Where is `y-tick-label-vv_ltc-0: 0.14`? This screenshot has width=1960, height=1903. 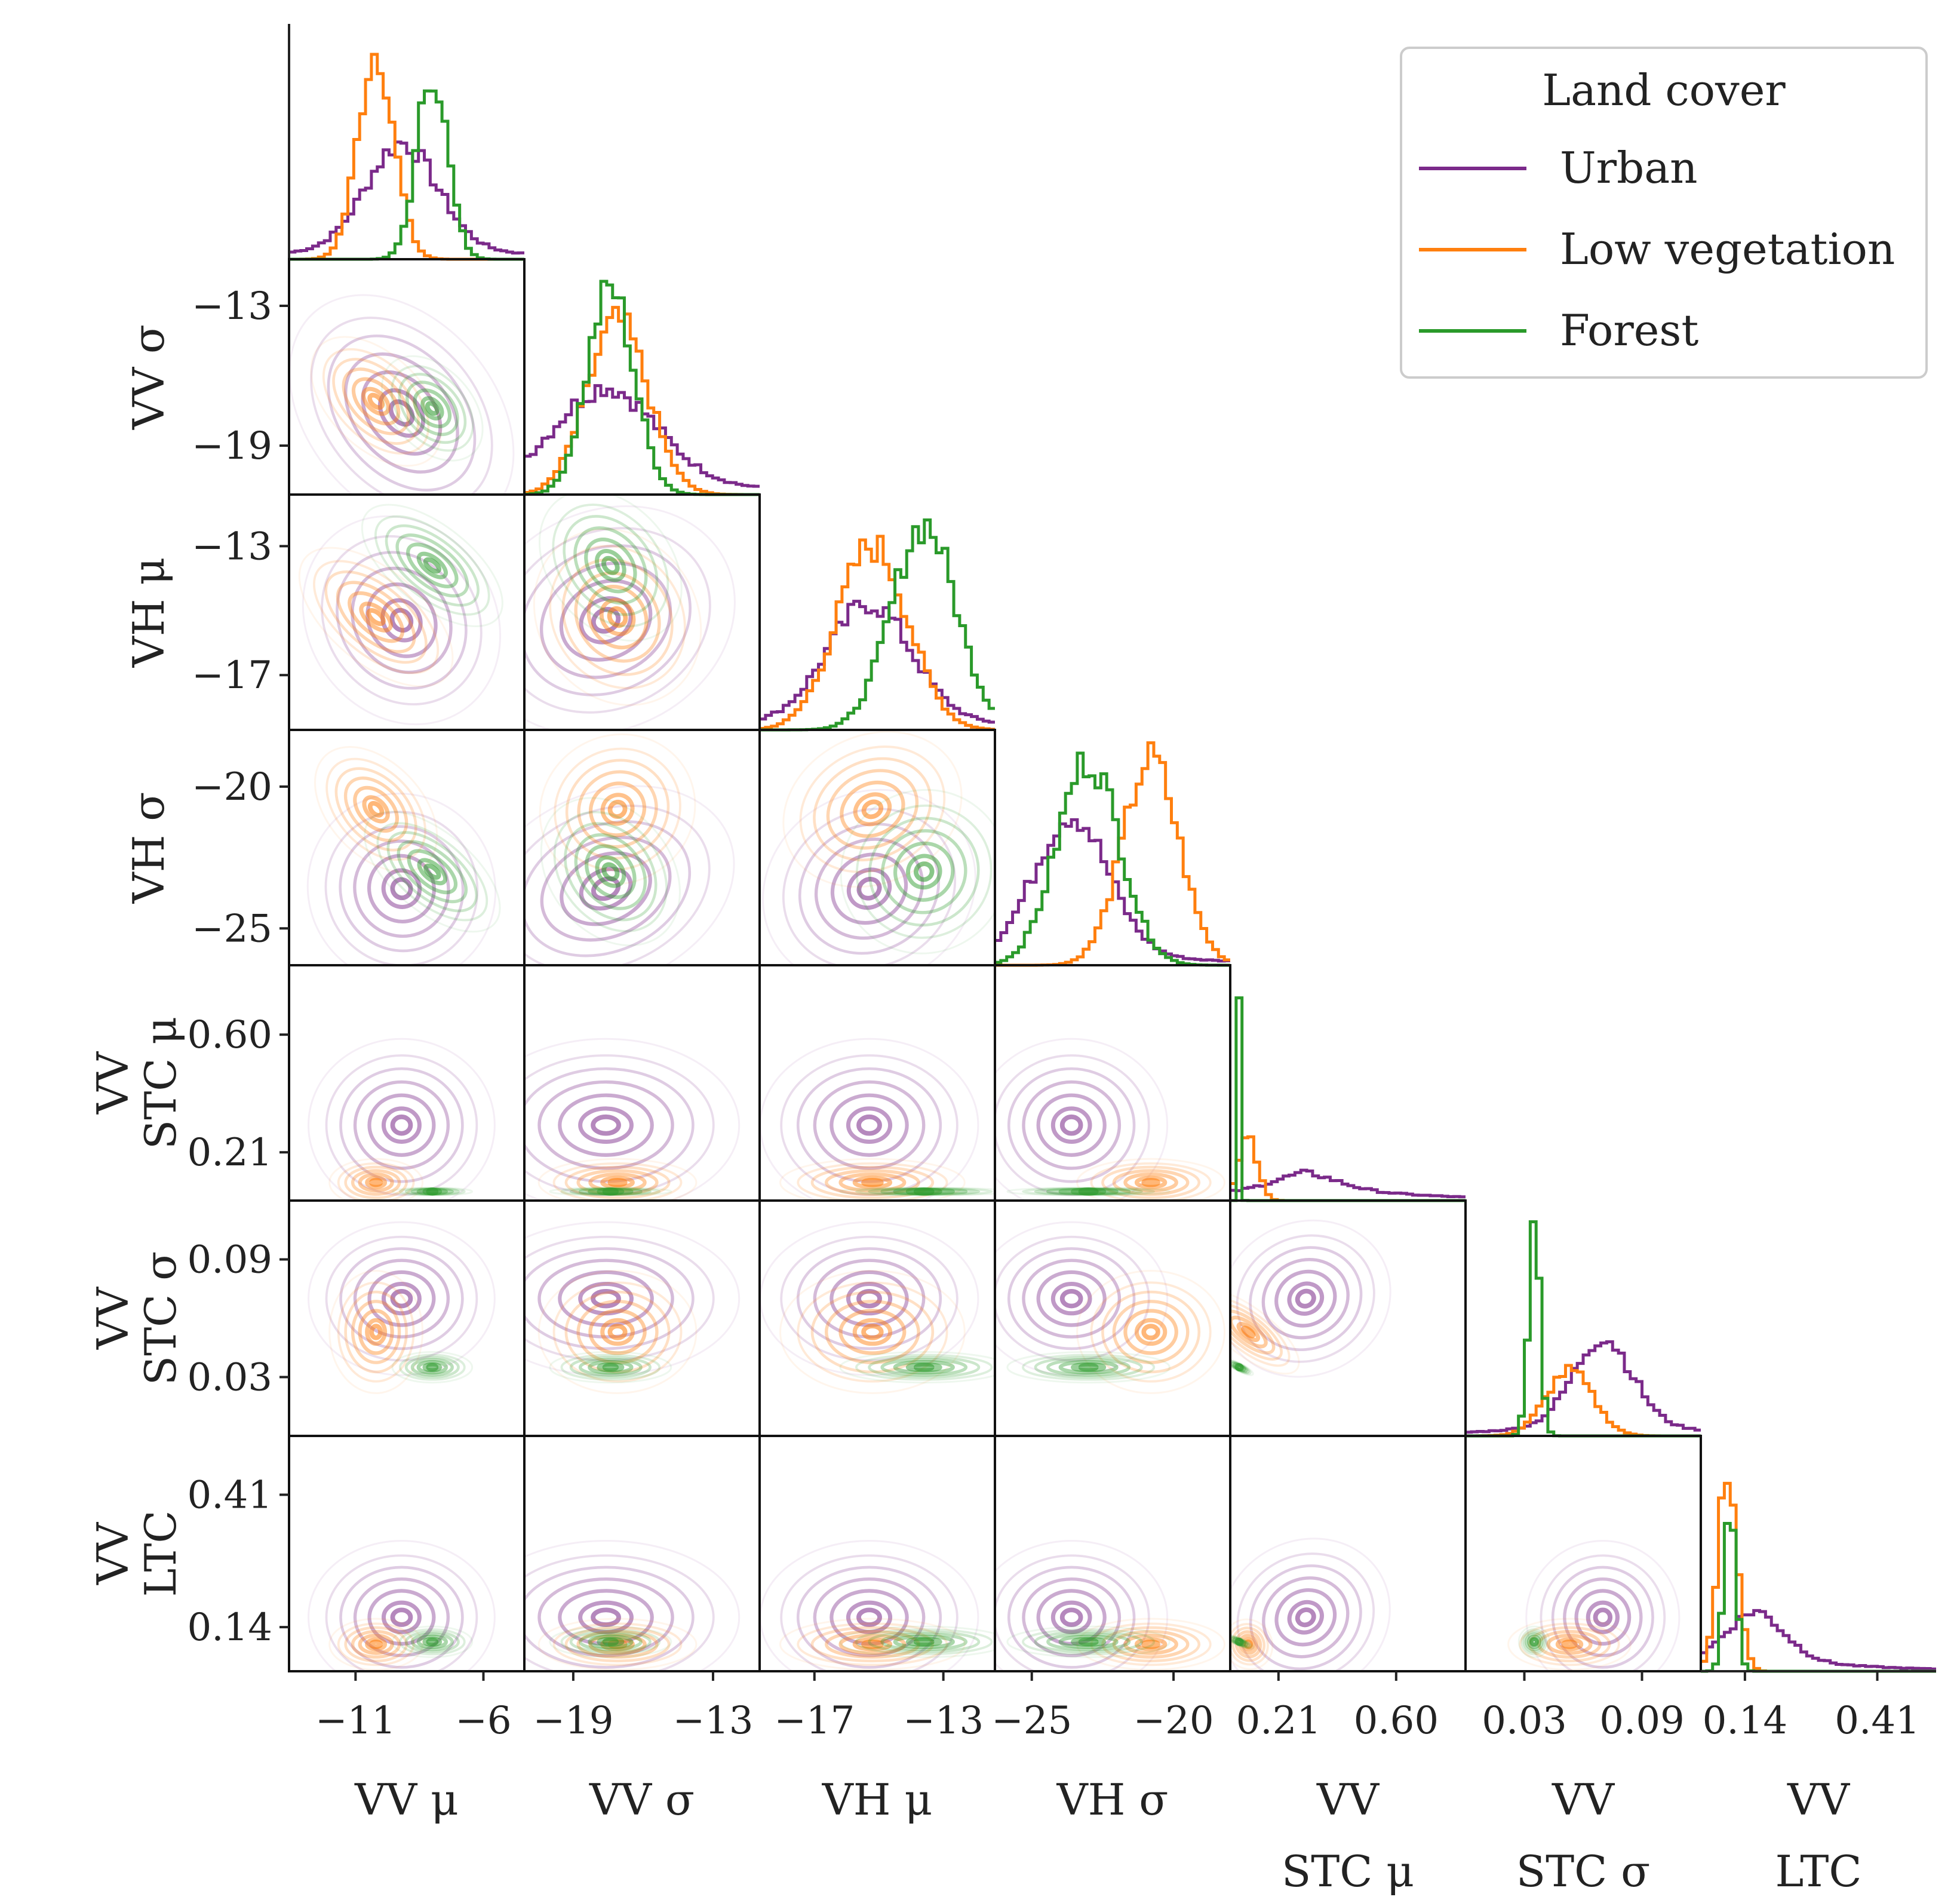
y-tick-label-vv_ltc-0: 0.14 is located at coordinates (230, 1628).